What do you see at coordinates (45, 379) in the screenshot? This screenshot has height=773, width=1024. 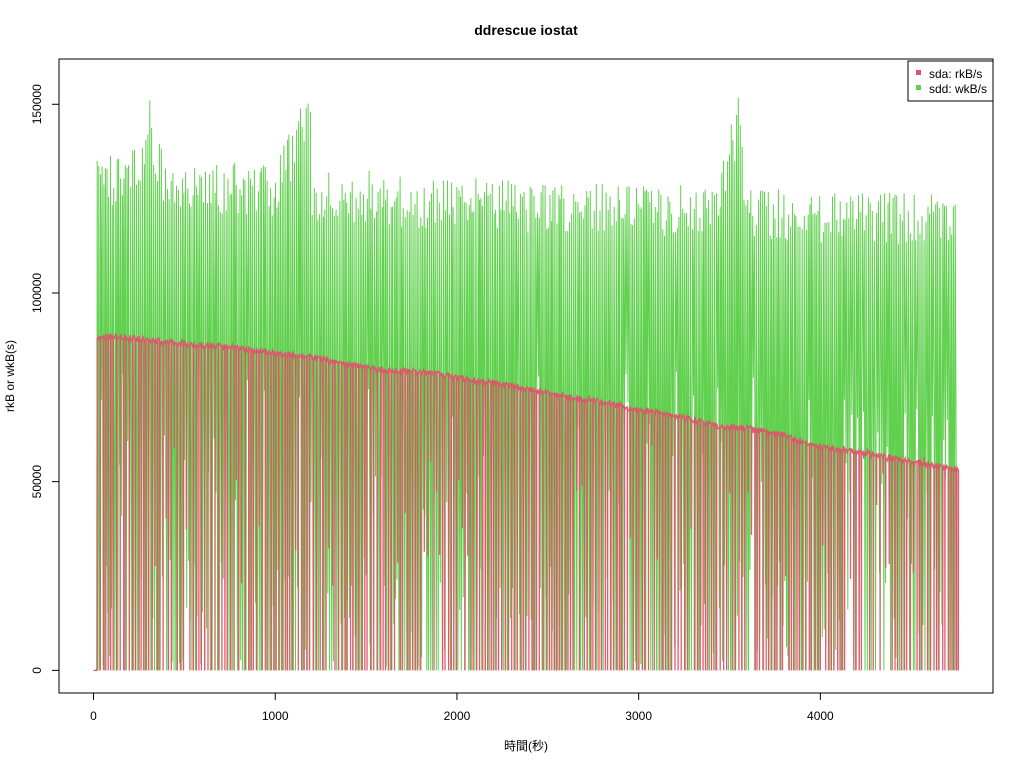 I see `y-axis: 0 50000 100000 150000` at bounding box center [45, 379].